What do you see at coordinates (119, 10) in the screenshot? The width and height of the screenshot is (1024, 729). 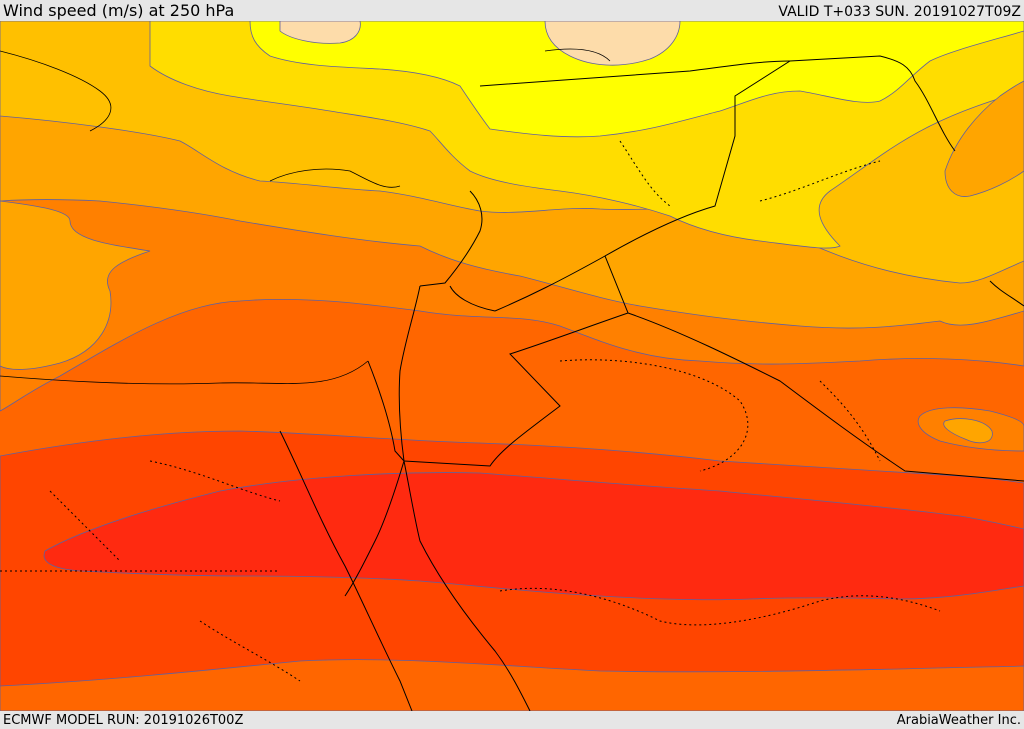 I see `map-title: Wind speed (m/s) at 250 hPa` at bounding box center [119, 10].